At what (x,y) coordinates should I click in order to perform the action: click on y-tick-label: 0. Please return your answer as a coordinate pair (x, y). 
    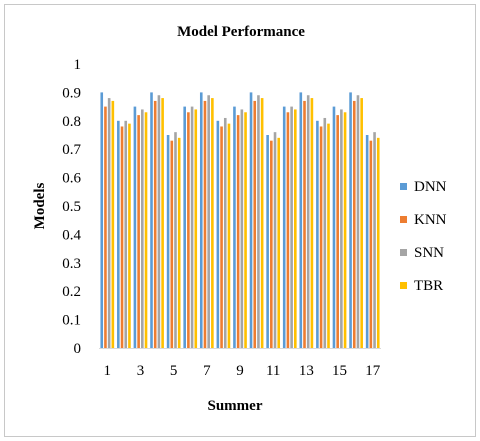
    Looking at the image, I should click on (78, 349).